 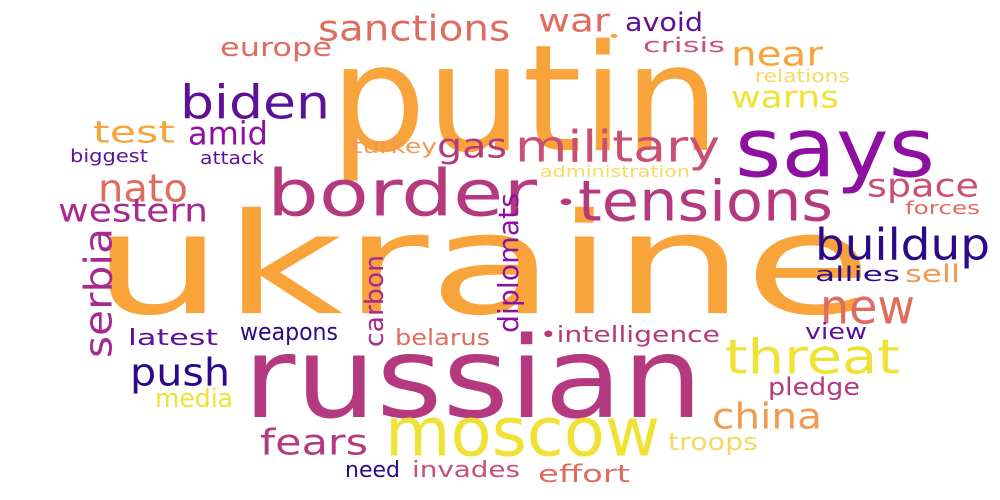 What do you see at coordinates (617, 146) in the screenshot?
I see `word-military: military` at bounding box center [617, 146].